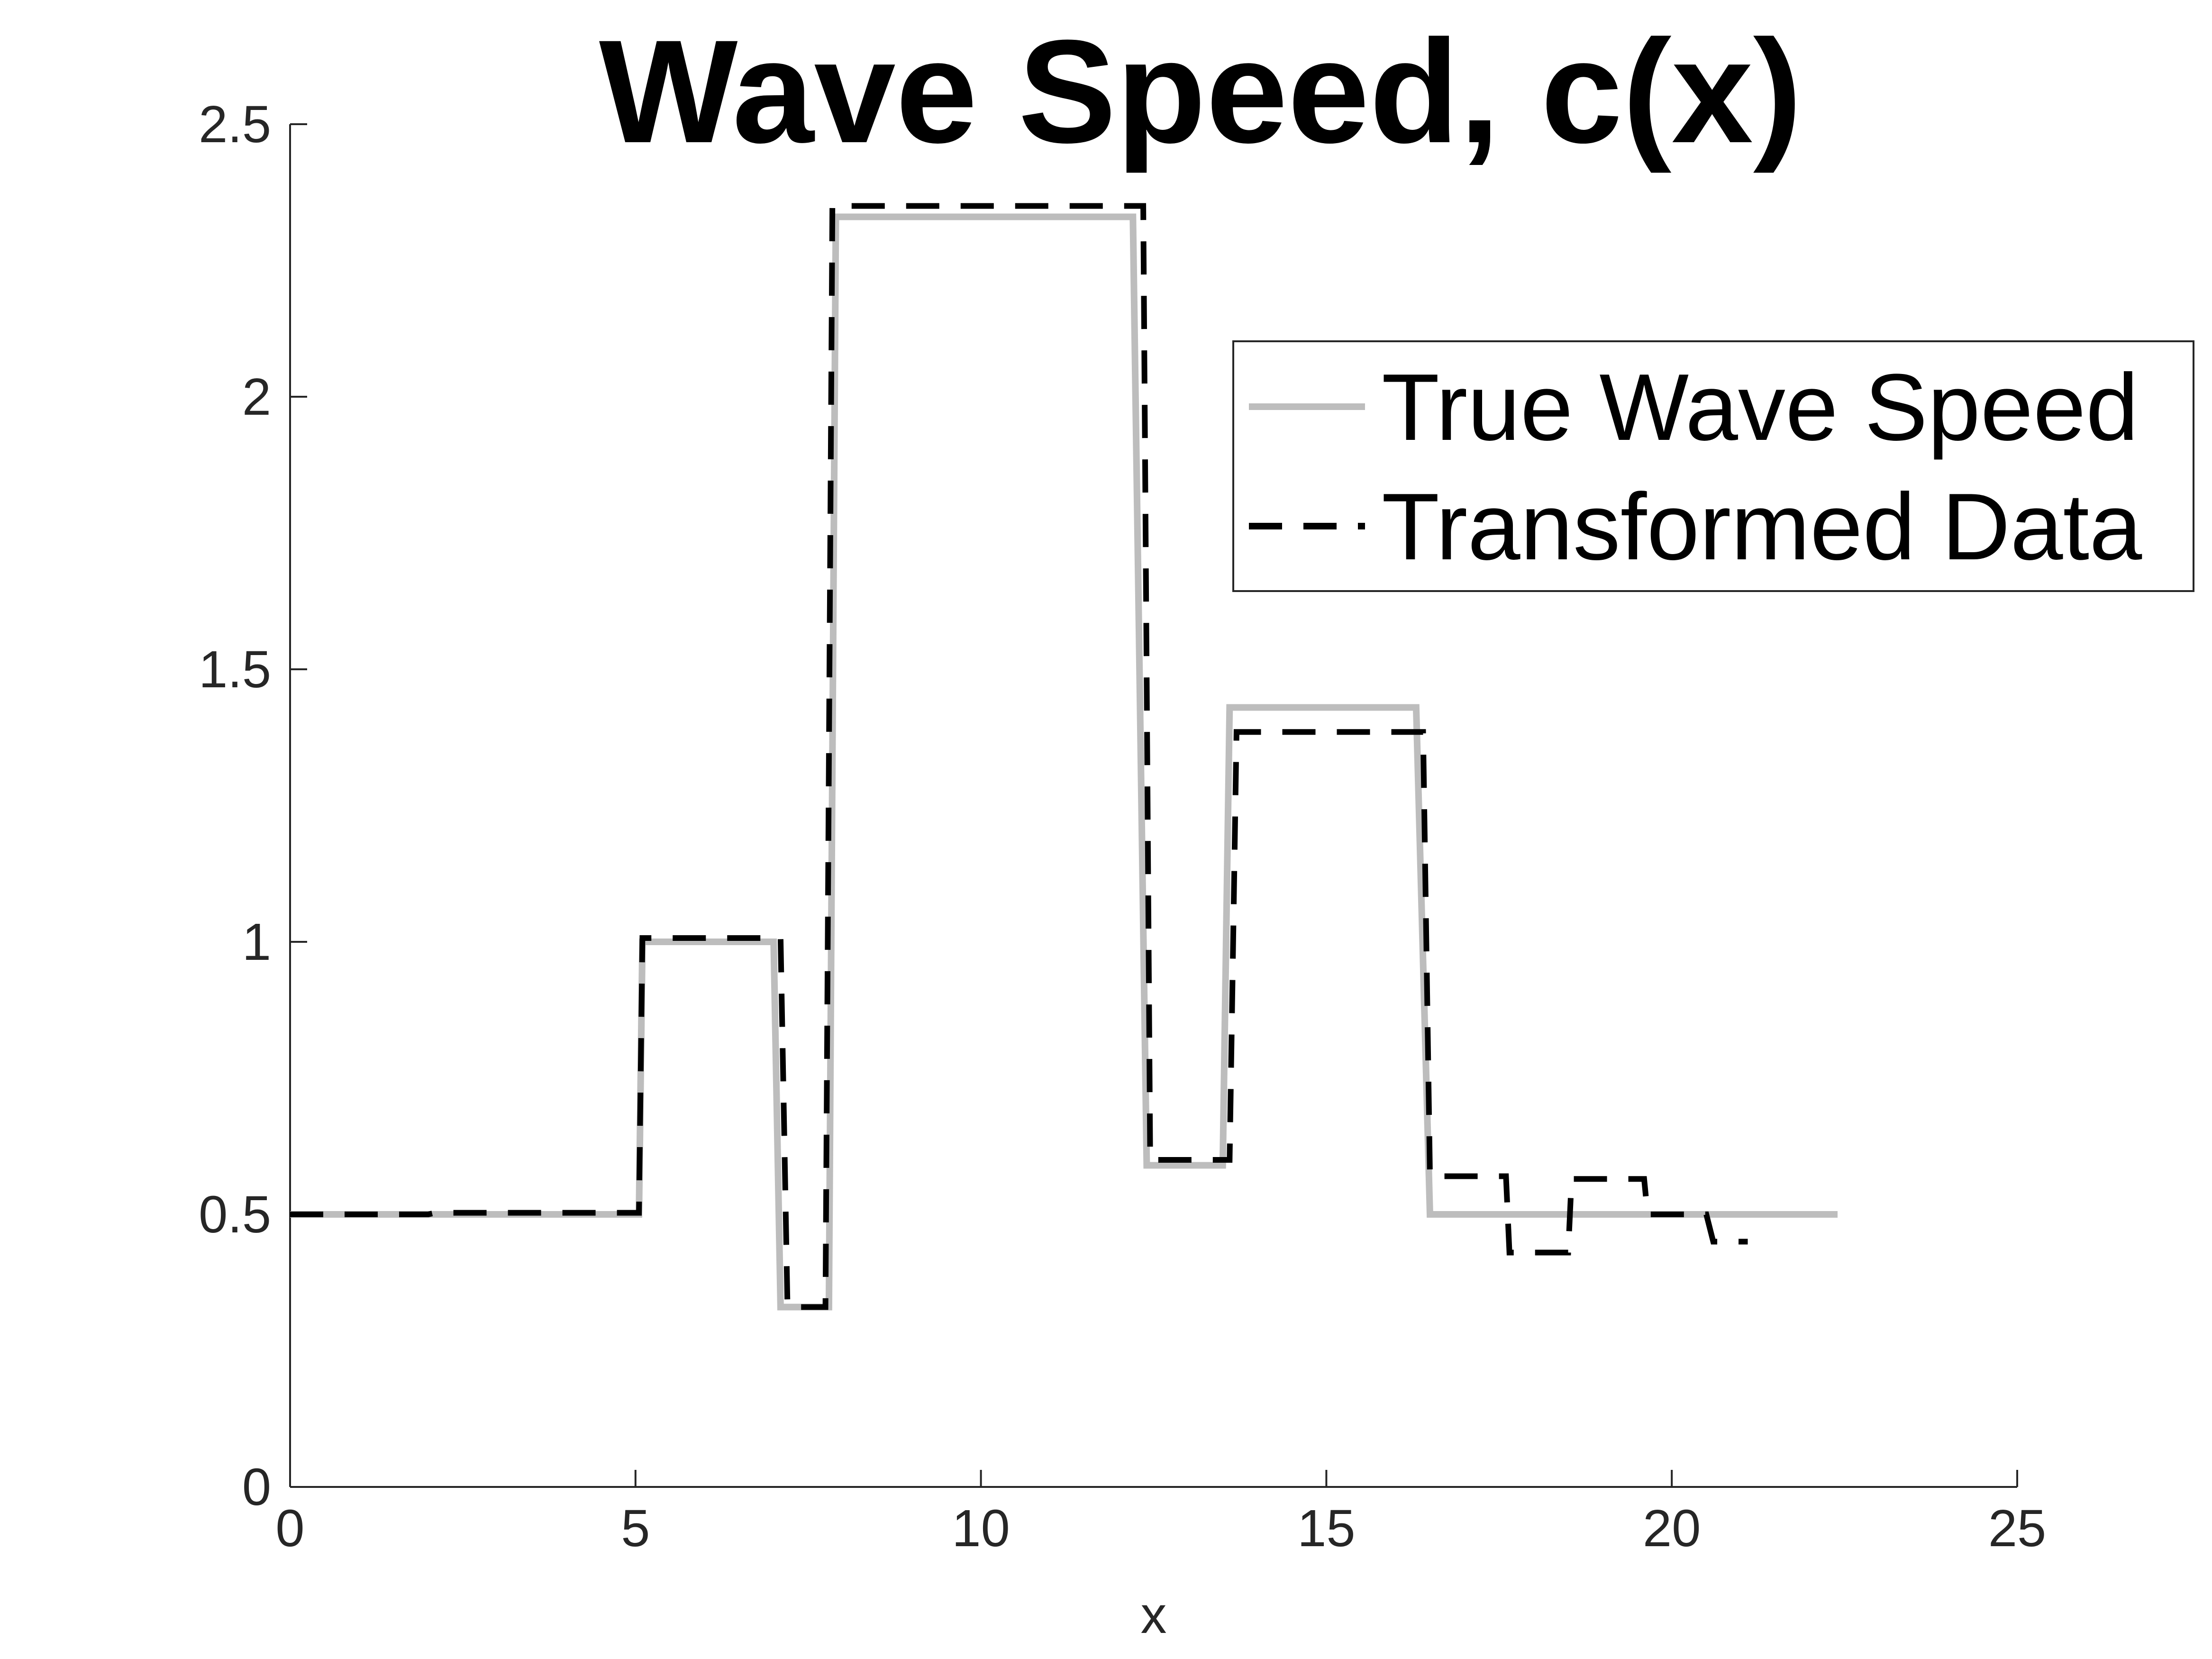  Describe the element at coordinates (1154, 1615) in the screenshot. I see `x-axis-label: x` at that location.